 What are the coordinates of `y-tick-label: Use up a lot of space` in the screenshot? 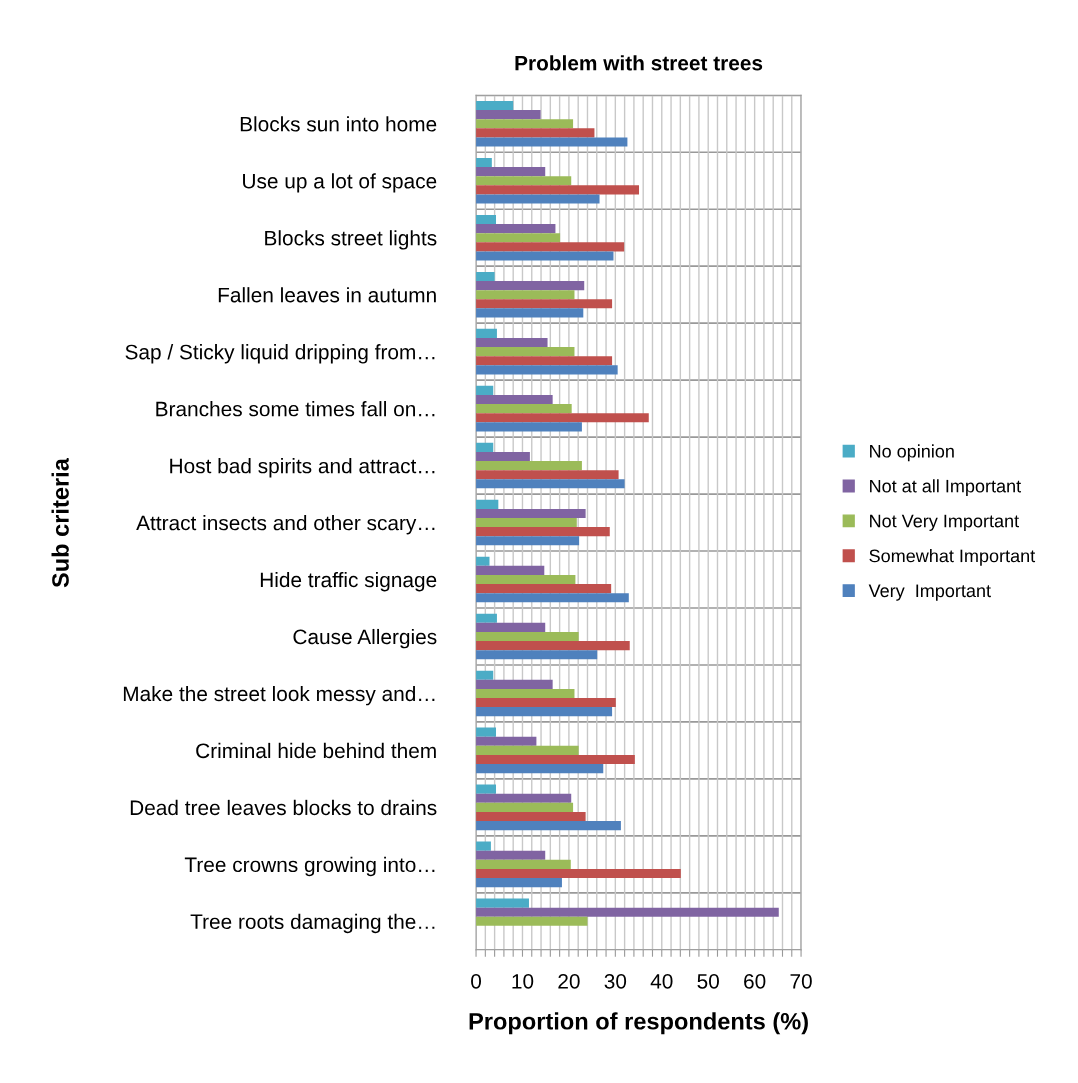 It's located at (340, 183).